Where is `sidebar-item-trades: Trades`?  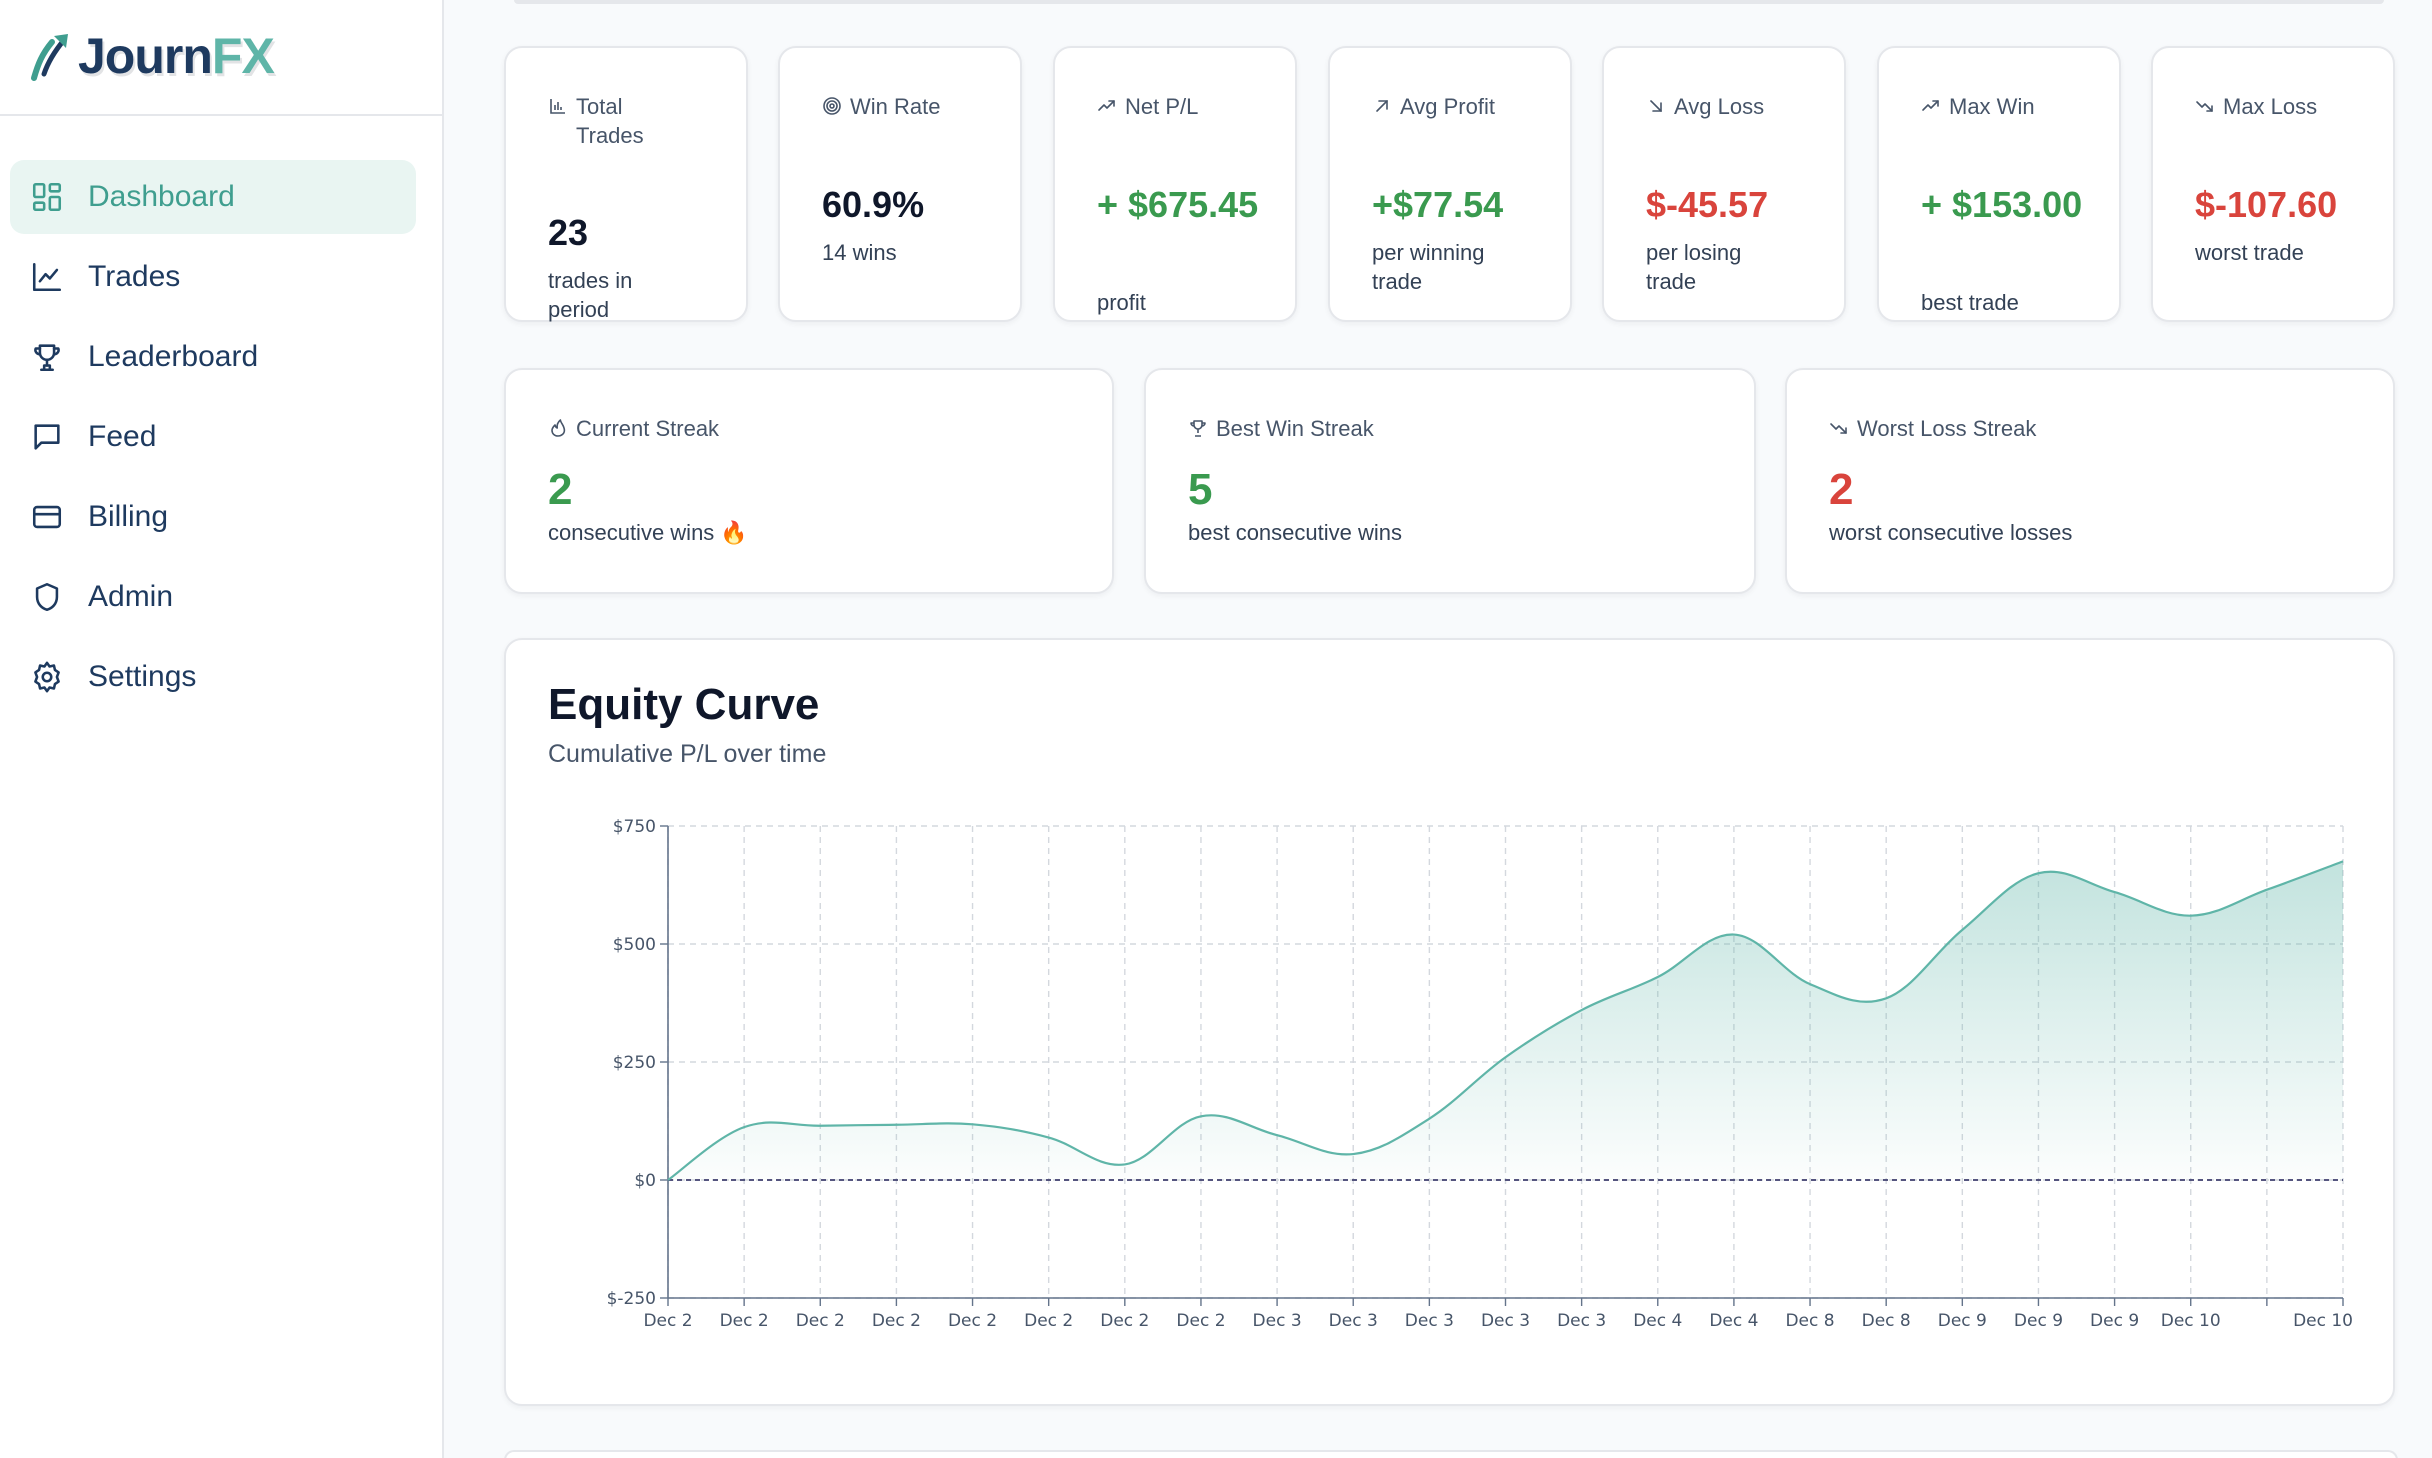 sidebar-item-trades: Trades is located at coordinates (213, 277).